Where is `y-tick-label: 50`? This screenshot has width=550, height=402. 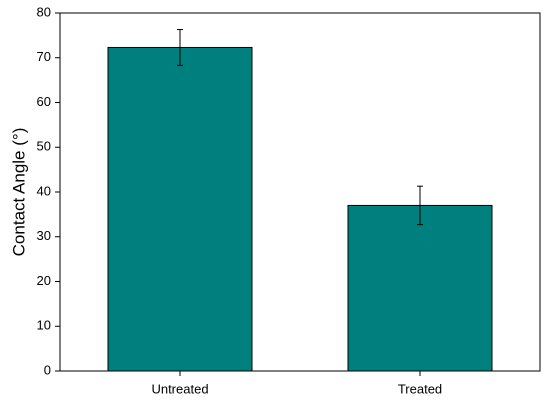
y-tick-label: 50 is located at coordinates (44, 146).